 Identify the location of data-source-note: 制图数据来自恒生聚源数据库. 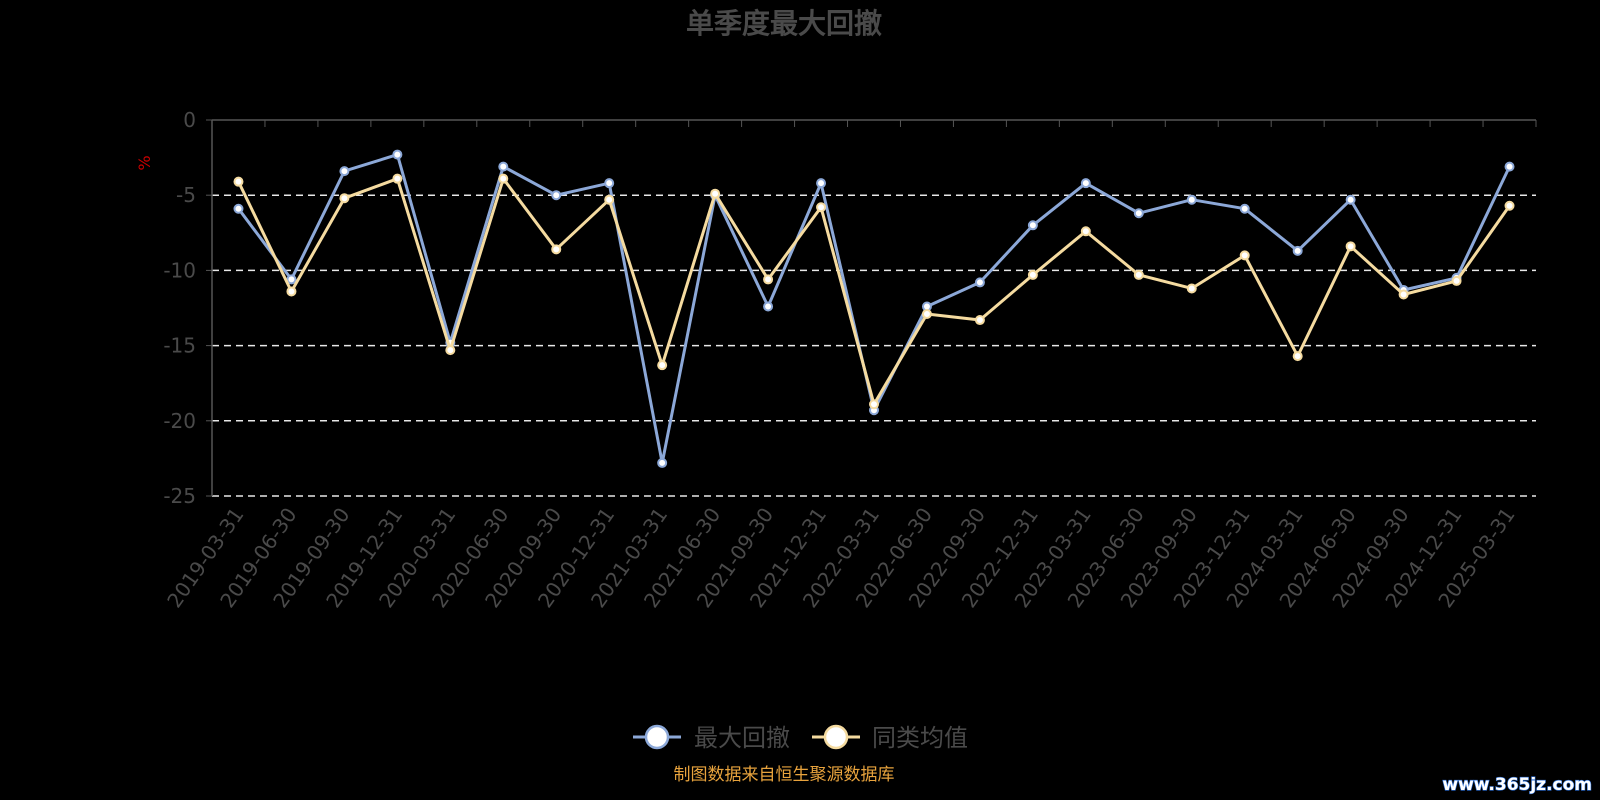
(784, 775).